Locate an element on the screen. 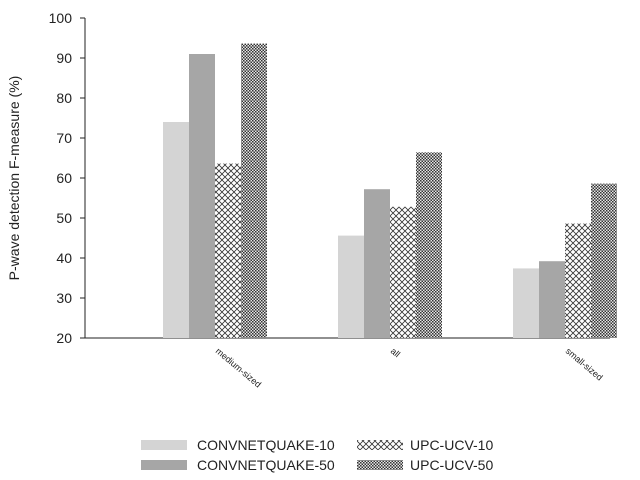 The width and height of the screenshot is (640, 480). bar-upc-ucv-10-small-sized is located at coordinates (578, 280).